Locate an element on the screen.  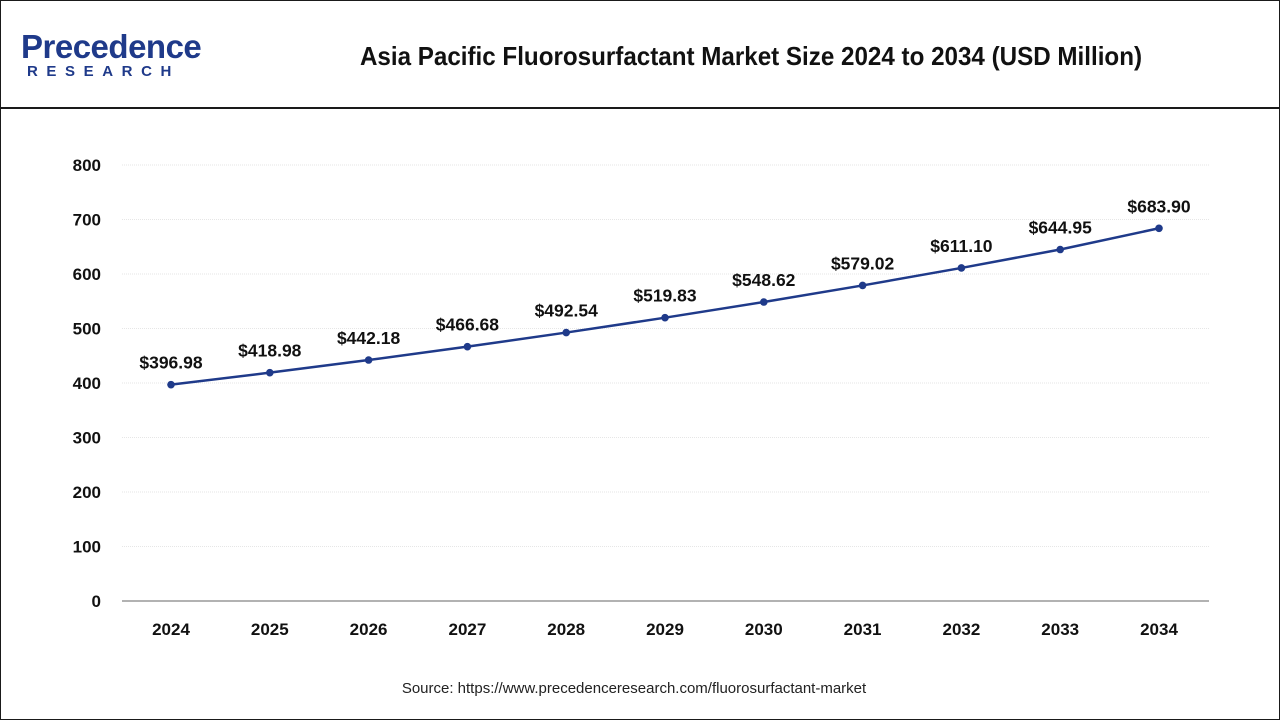
data-label: $548.62 is located at coordinates (764, 280).